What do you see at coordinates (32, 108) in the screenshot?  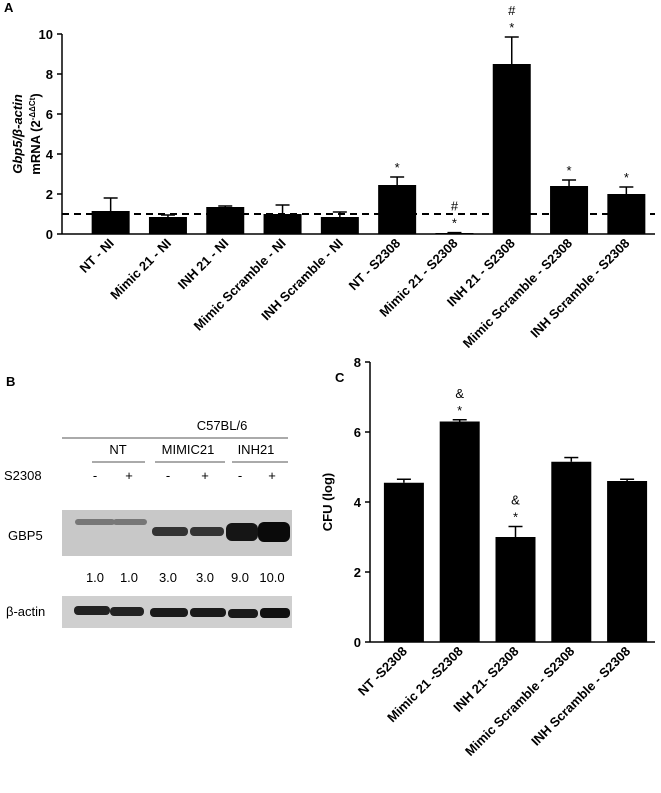 I see `sublabel-sup: -ΔΔCt` at bounding box center [32, 108].